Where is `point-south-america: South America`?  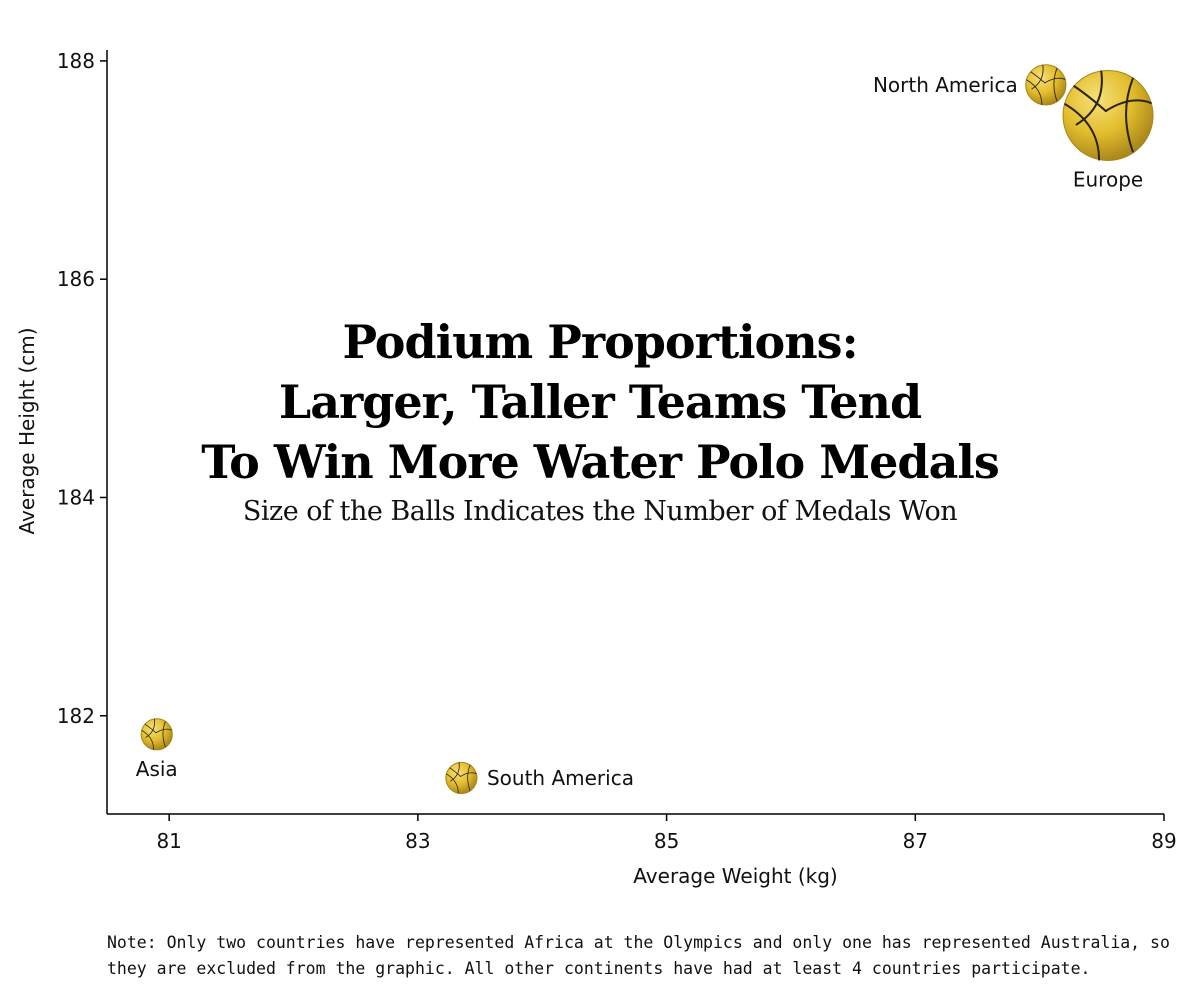 point-south-america: South America is located at coordinates (539, 778).